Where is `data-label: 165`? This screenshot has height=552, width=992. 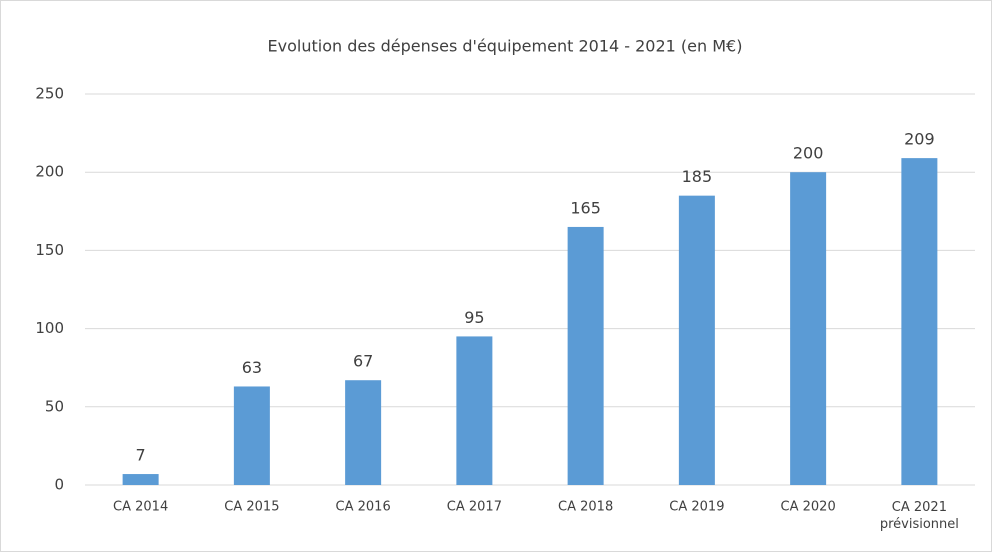 data-label: 165 is located at coordinates (585, 207).